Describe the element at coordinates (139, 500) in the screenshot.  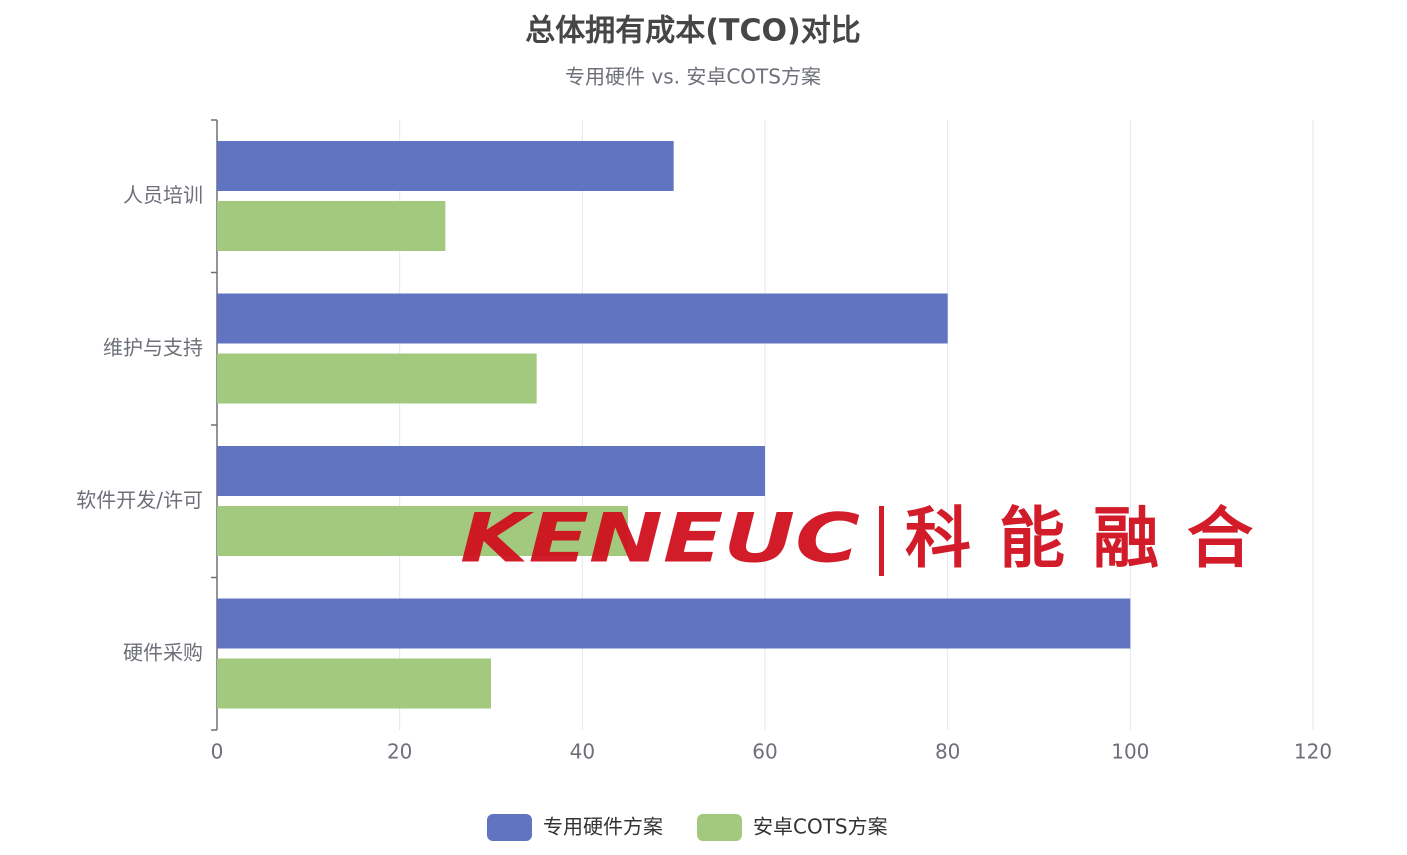
I see `y-tick-label: 软件开发/许可` at that location.